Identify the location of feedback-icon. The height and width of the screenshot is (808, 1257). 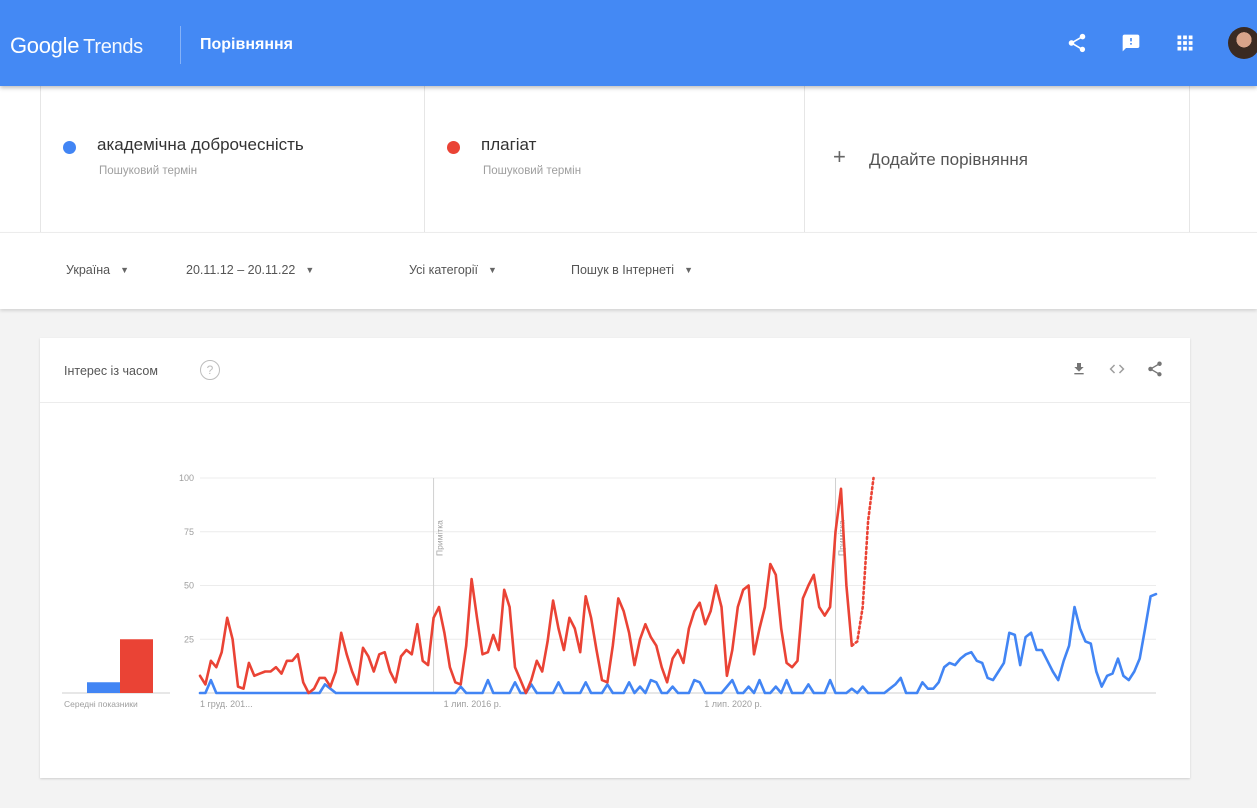
(1131, 43).